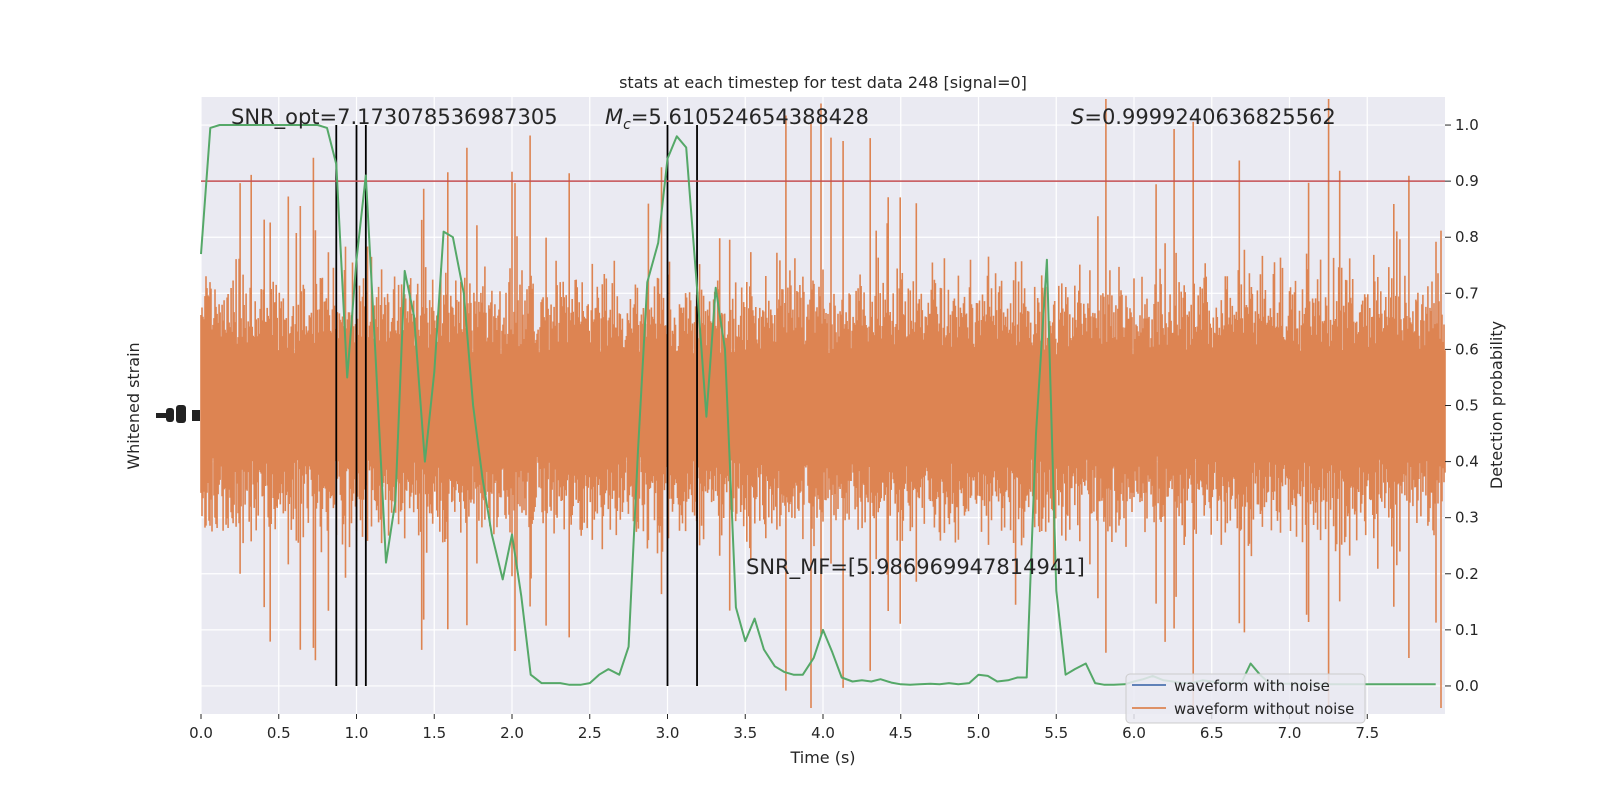 This screenshot has width=1600, height=800. I want to click on x-tick-label: 6.5, so click(1212, 733).